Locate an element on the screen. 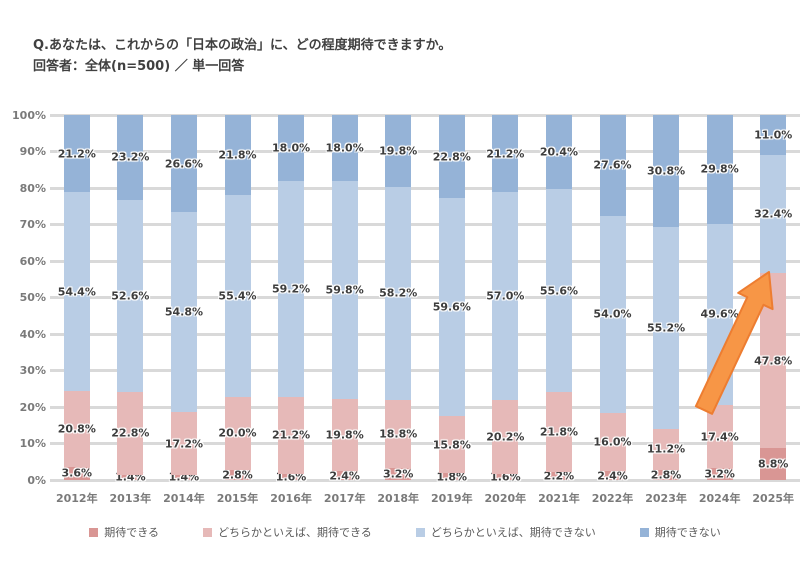  bar-data-label: 27.6% is located at coordinates (612, 165).